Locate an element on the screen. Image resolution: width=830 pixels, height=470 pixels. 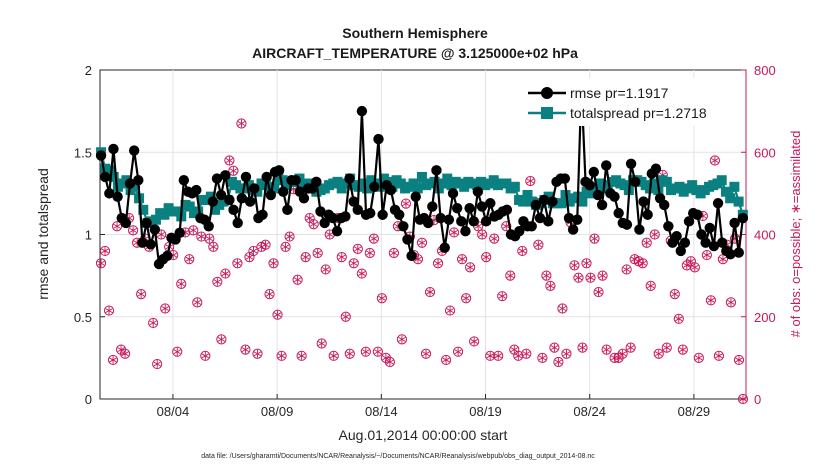
y-tick-label: 0.5 is located at coordinates (83, 317).